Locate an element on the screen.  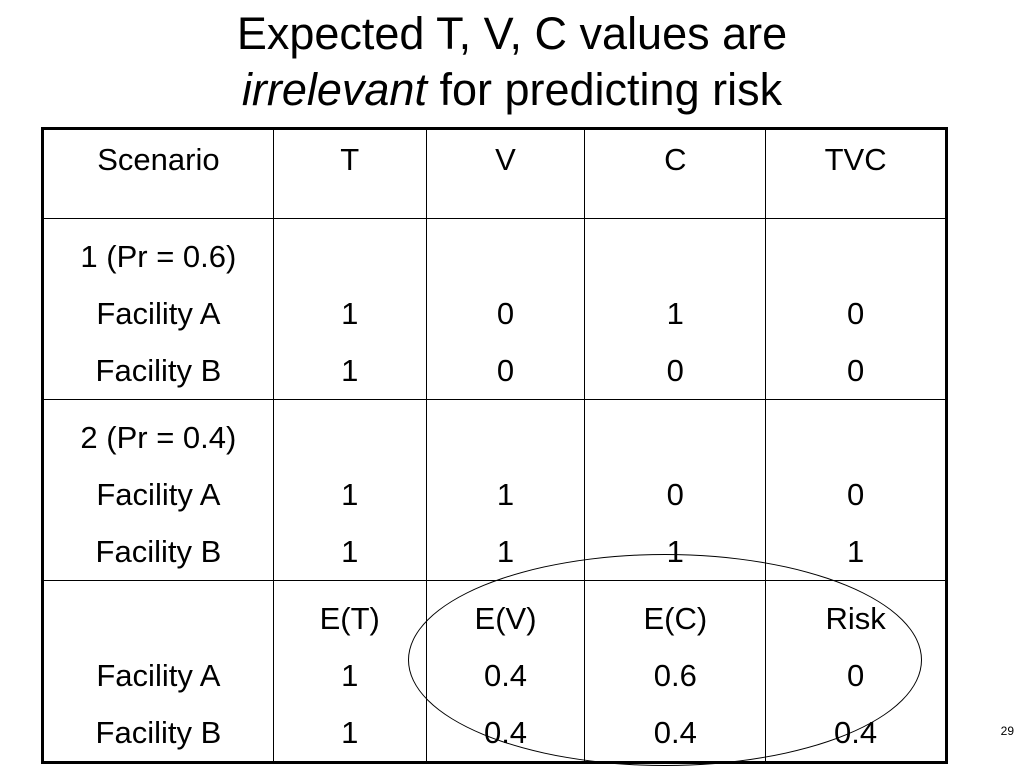
title-line-1: Expected T, V, C values are is located at coordinates (512, 33).